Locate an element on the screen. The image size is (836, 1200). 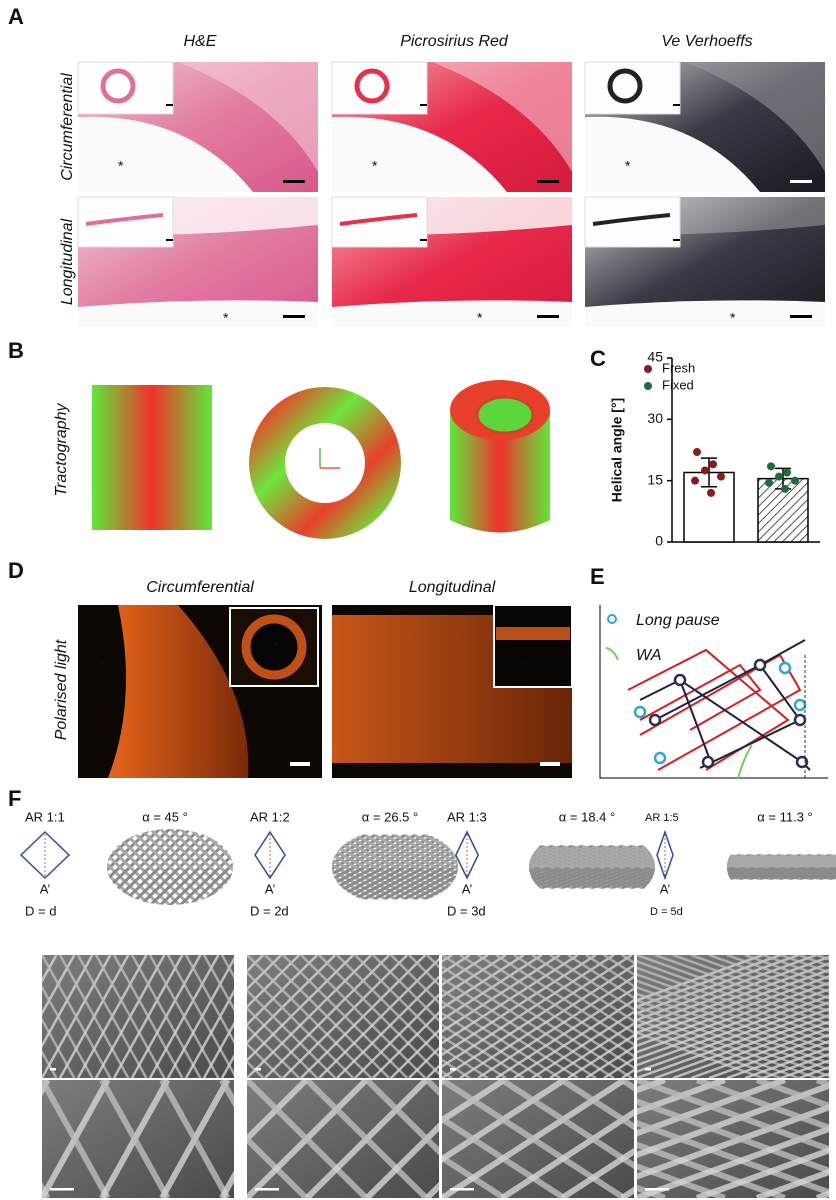
aspect-ratio: AR 1:1 is located at coordinates (45, 816).